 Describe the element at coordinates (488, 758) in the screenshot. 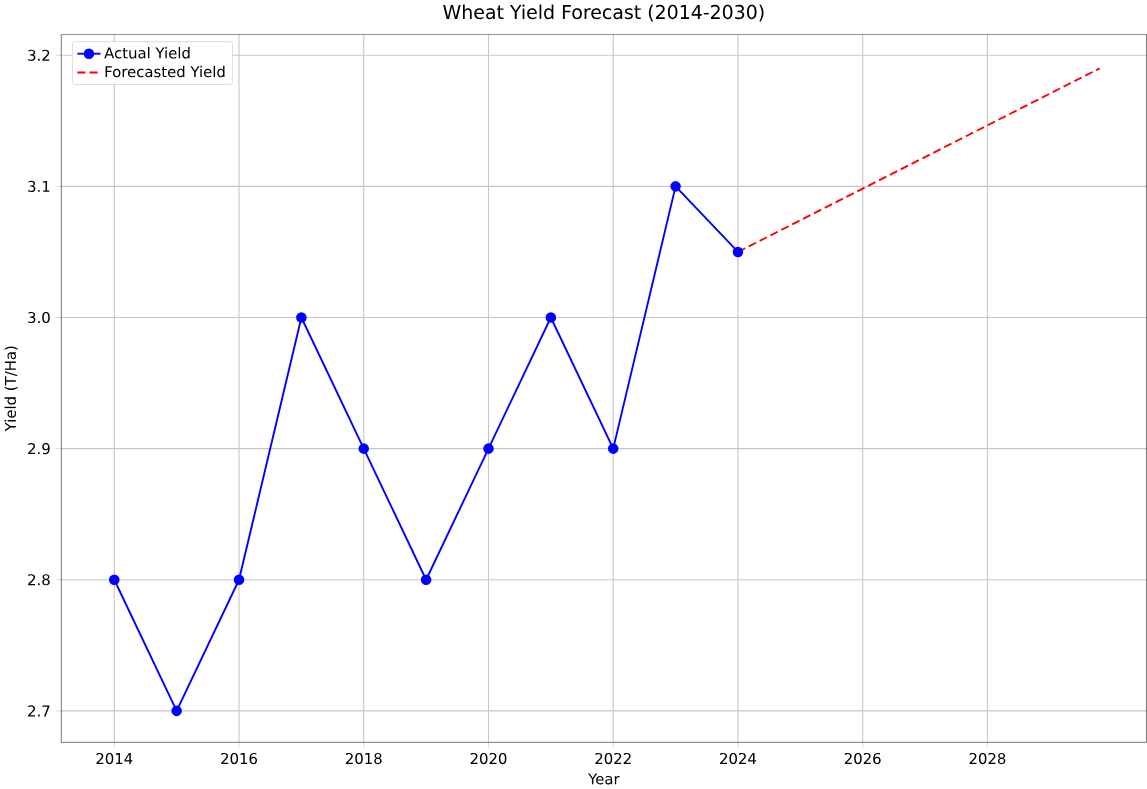

I see `x-tick-label: 2020` at that location.